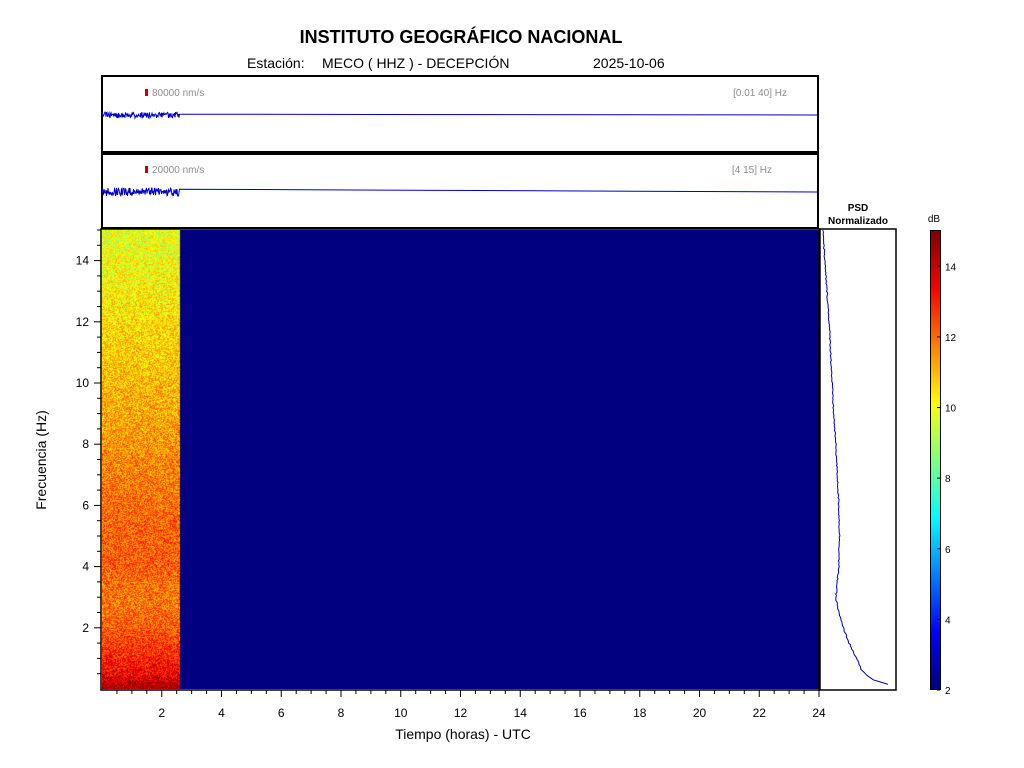  I want to click on y-axis-label: Frecuencia (Hz), so click(41, 460).